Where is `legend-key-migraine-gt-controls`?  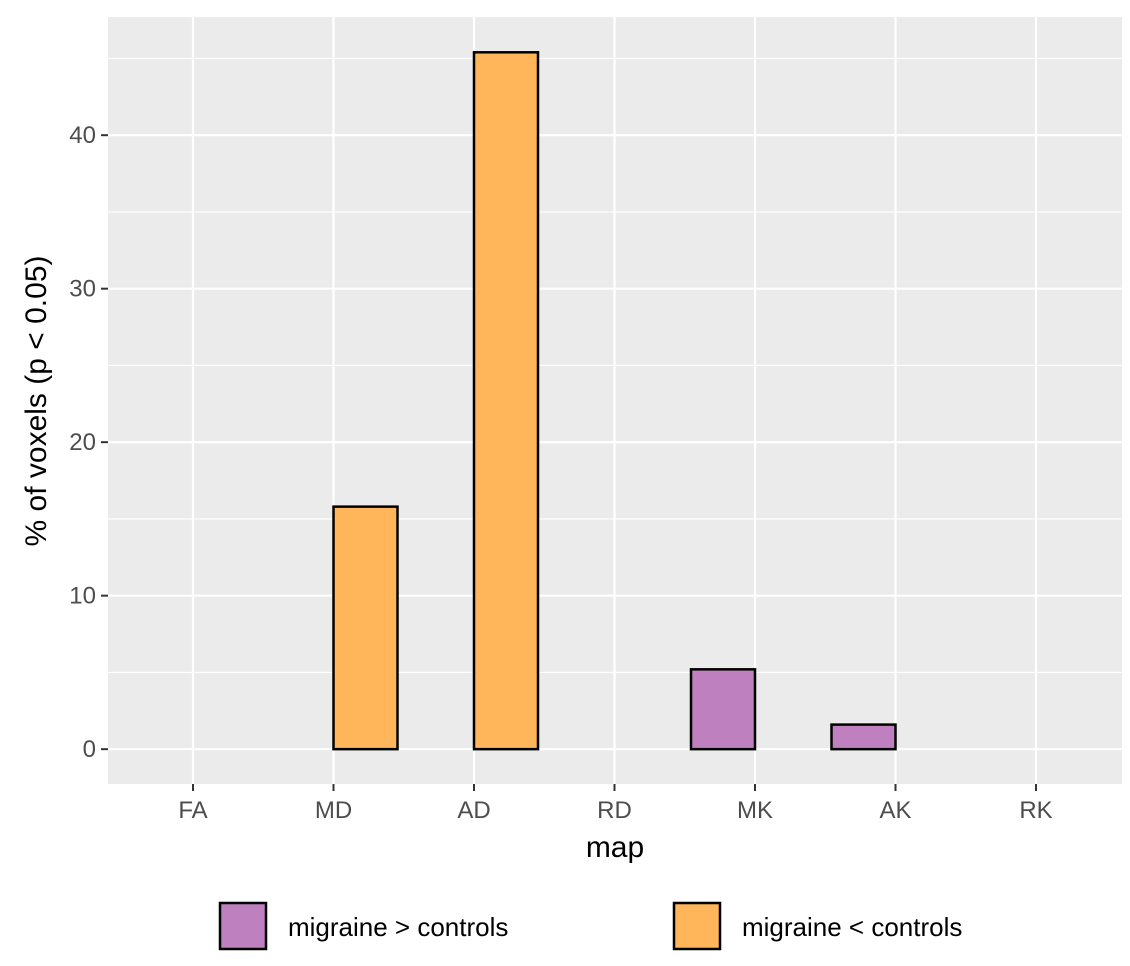 legend-key-migraine-gt-controls is located at coordinates (243, 926).